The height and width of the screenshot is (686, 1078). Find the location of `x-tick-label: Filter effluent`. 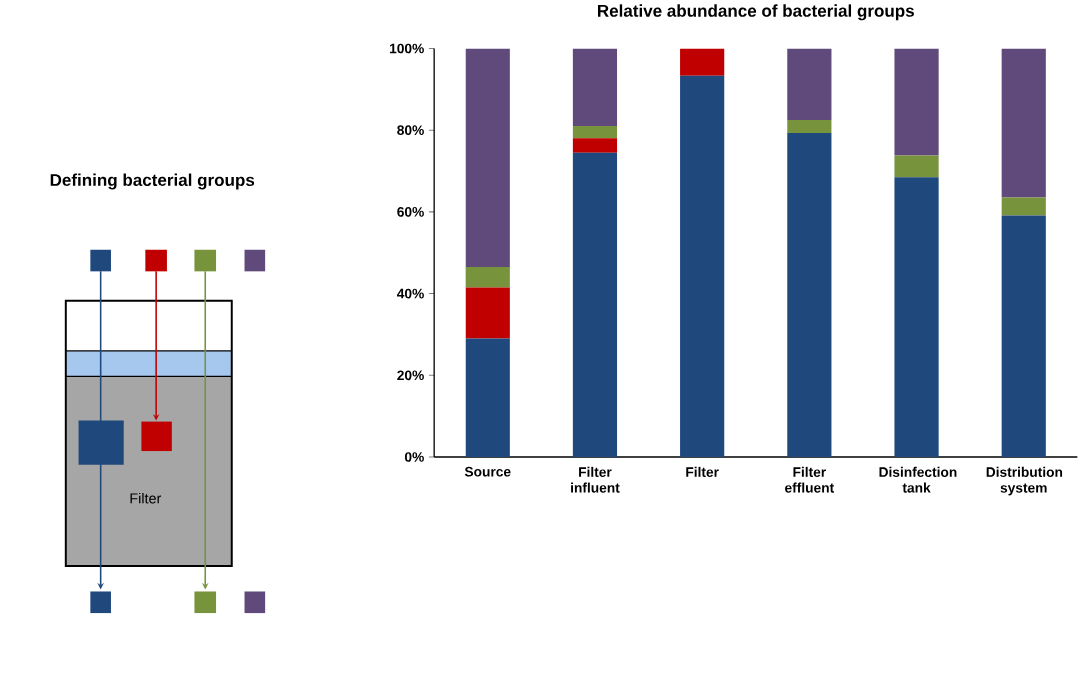

x-tick-label: Filter effluent is located at coordinates (810, 479).